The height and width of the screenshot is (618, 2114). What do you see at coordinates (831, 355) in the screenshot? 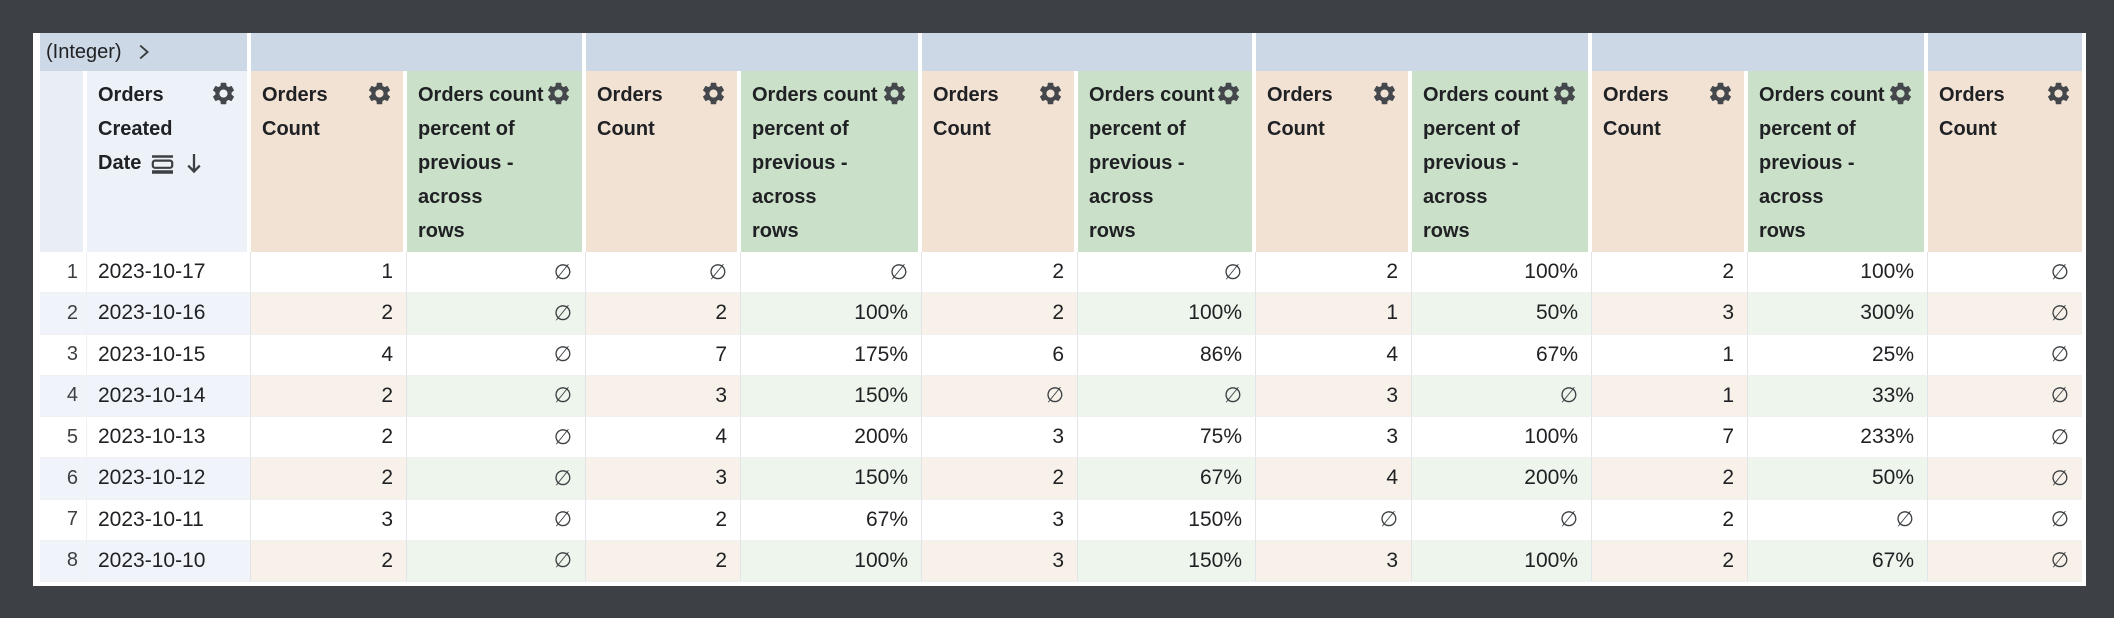
I see `percent-value-cell: 175%` at bounding box center [831, 355].